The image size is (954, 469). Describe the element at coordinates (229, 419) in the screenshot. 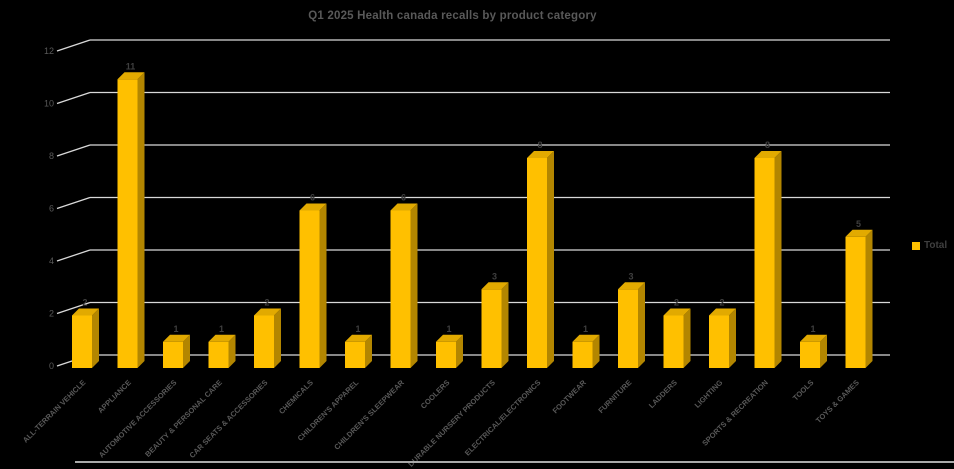

I see `x-axis-category-label: CAR SEATS & ACCESSORIES` at that location.